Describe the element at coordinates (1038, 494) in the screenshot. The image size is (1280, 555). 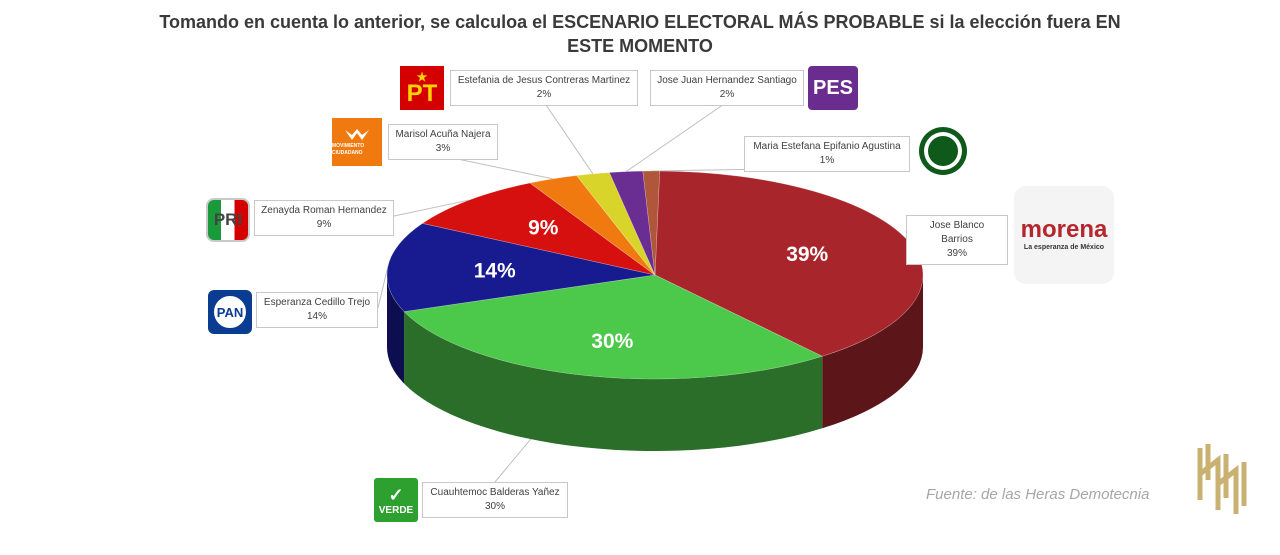
I see `source-note: Fuente: de las Heras Demotecnia` at that location.